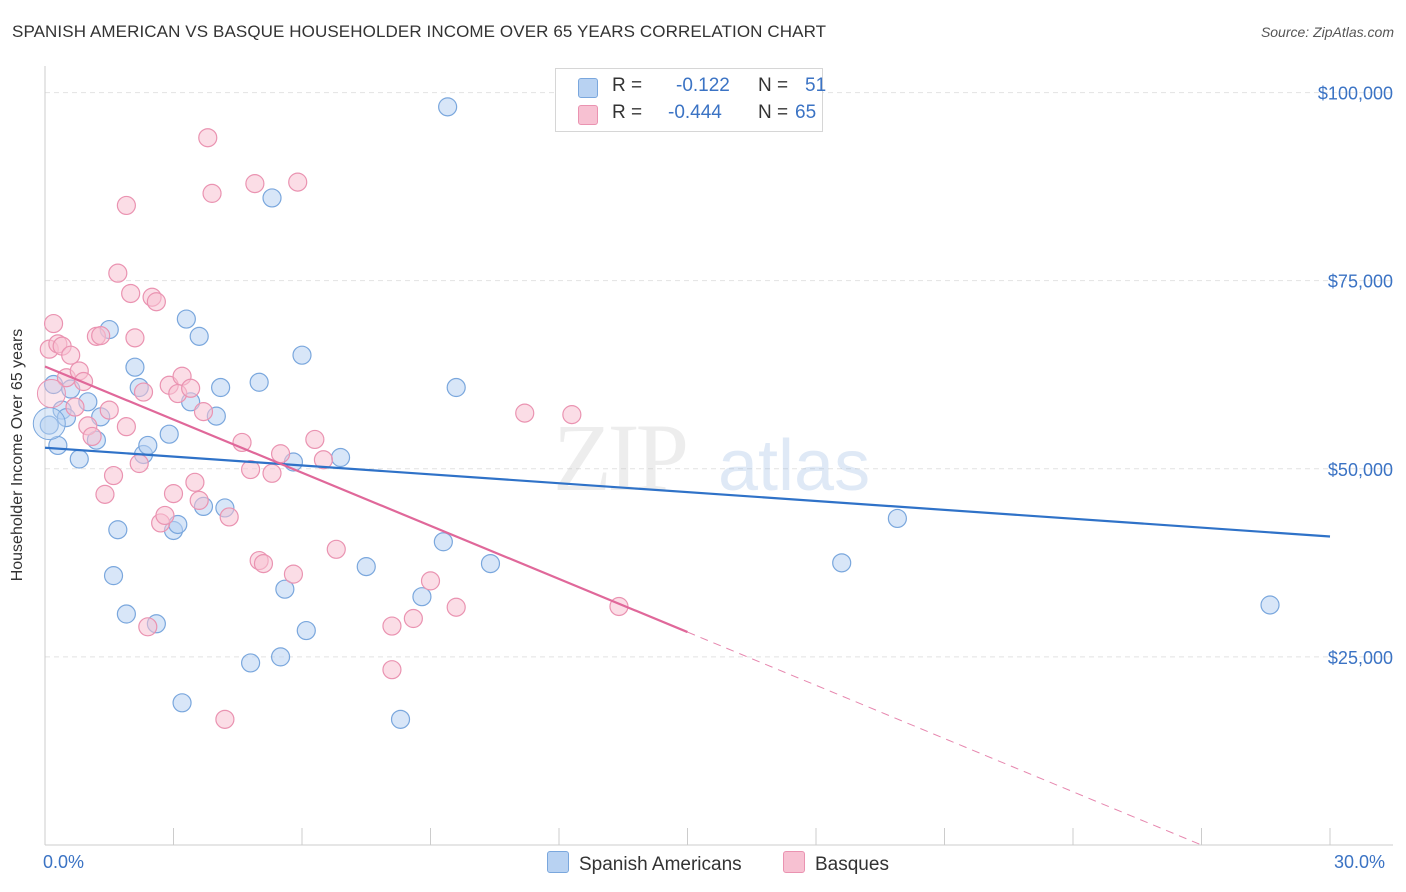  What do you see at coordinates (1360, 282) in the screenshot?
I see `y-tick-label: $75,000` at bounding box center [1360, 282].